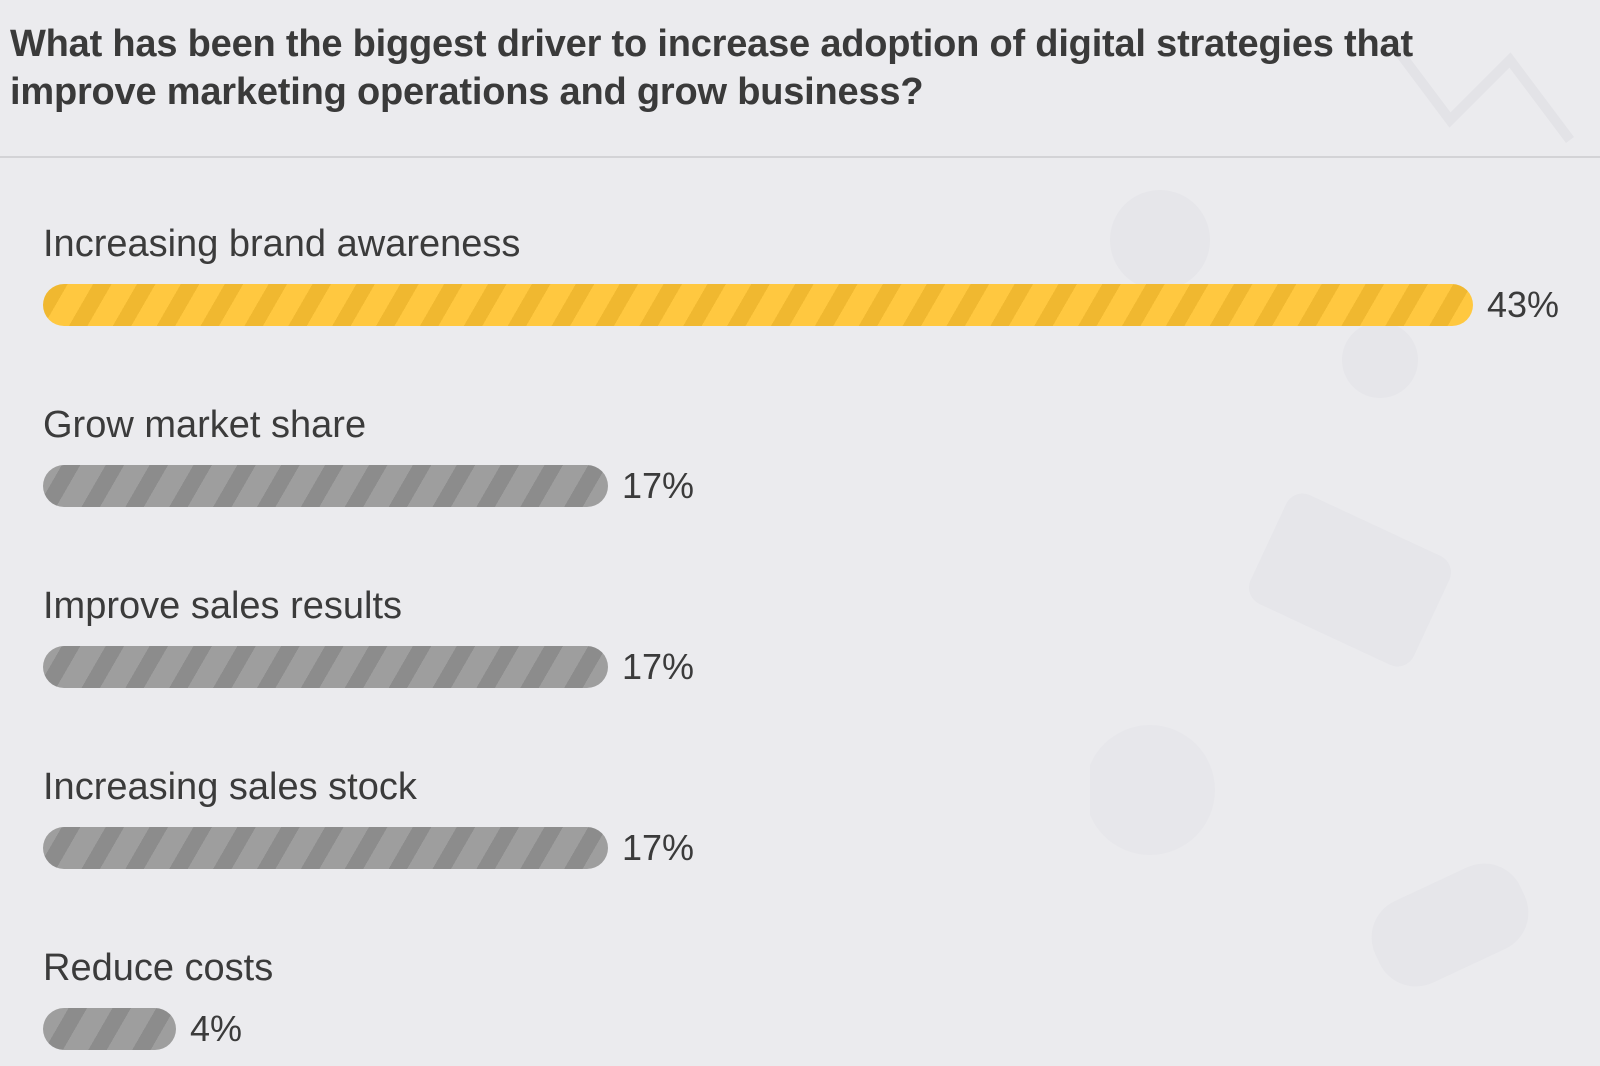 This screenshot has width=1600, height=1066. I want to click on bar-label: Reduce costs, so click(158, 968).